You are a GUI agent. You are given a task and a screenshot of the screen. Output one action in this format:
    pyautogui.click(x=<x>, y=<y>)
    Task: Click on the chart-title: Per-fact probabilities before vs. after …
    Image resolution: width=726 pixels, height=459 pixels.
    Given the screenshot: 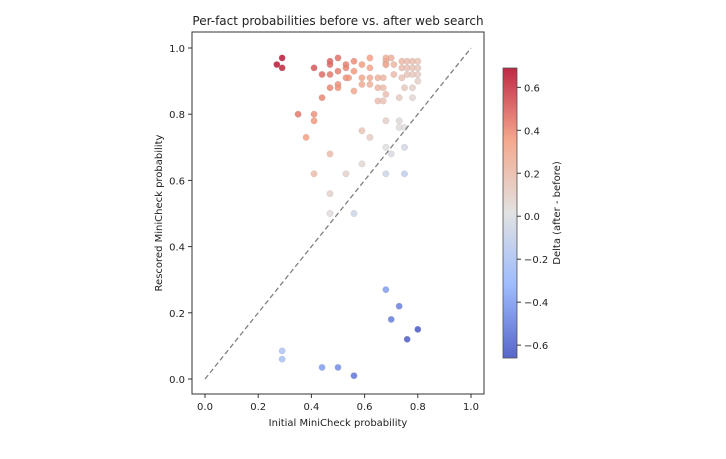 What is the action you would take?
    pyautogui.click(x=337, y=21)
    